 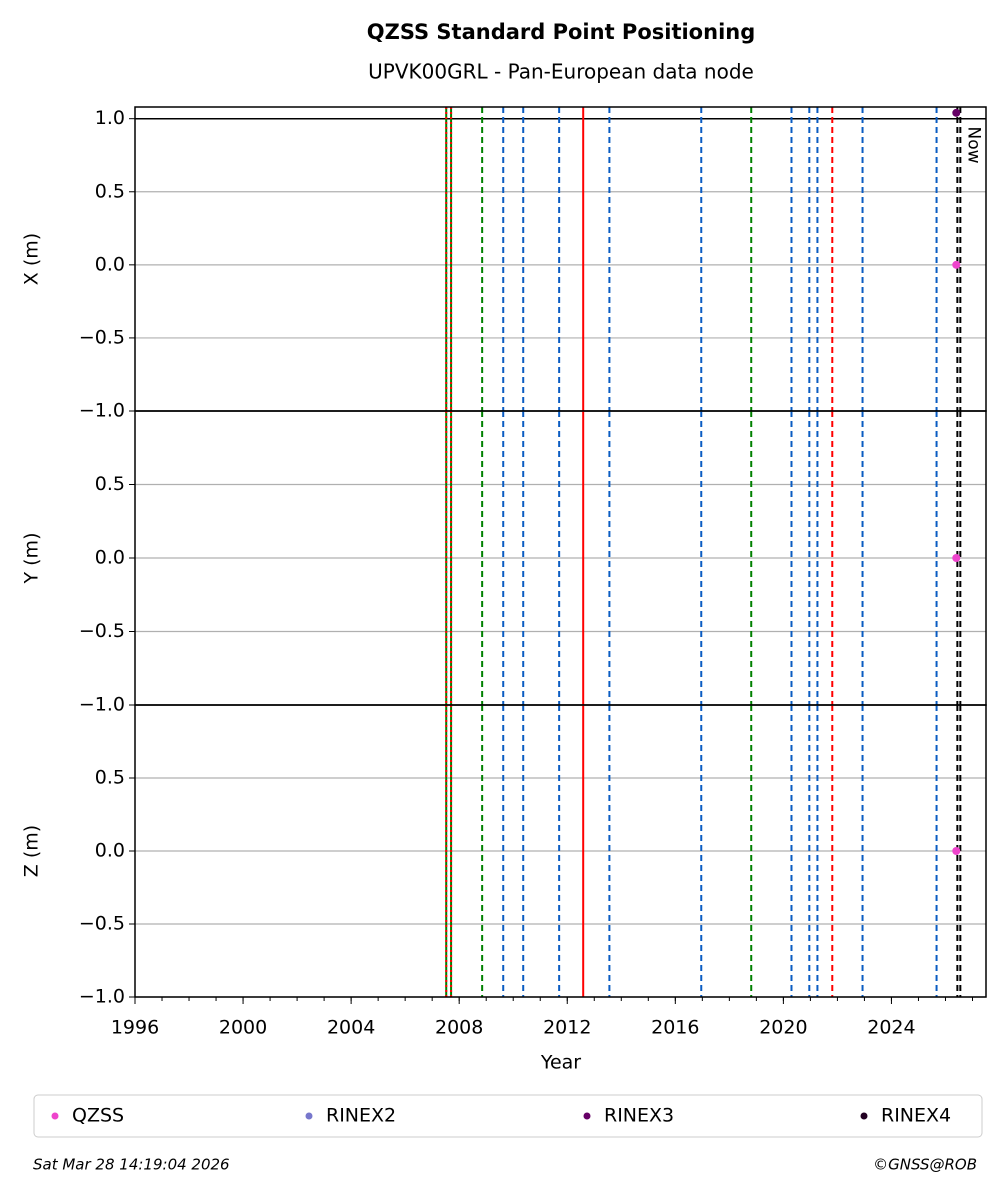 What do you see at coordinates (32, 559) in the screenshot?
I see `y-axis-label: Y (m)` at bounding box center [32, 559].